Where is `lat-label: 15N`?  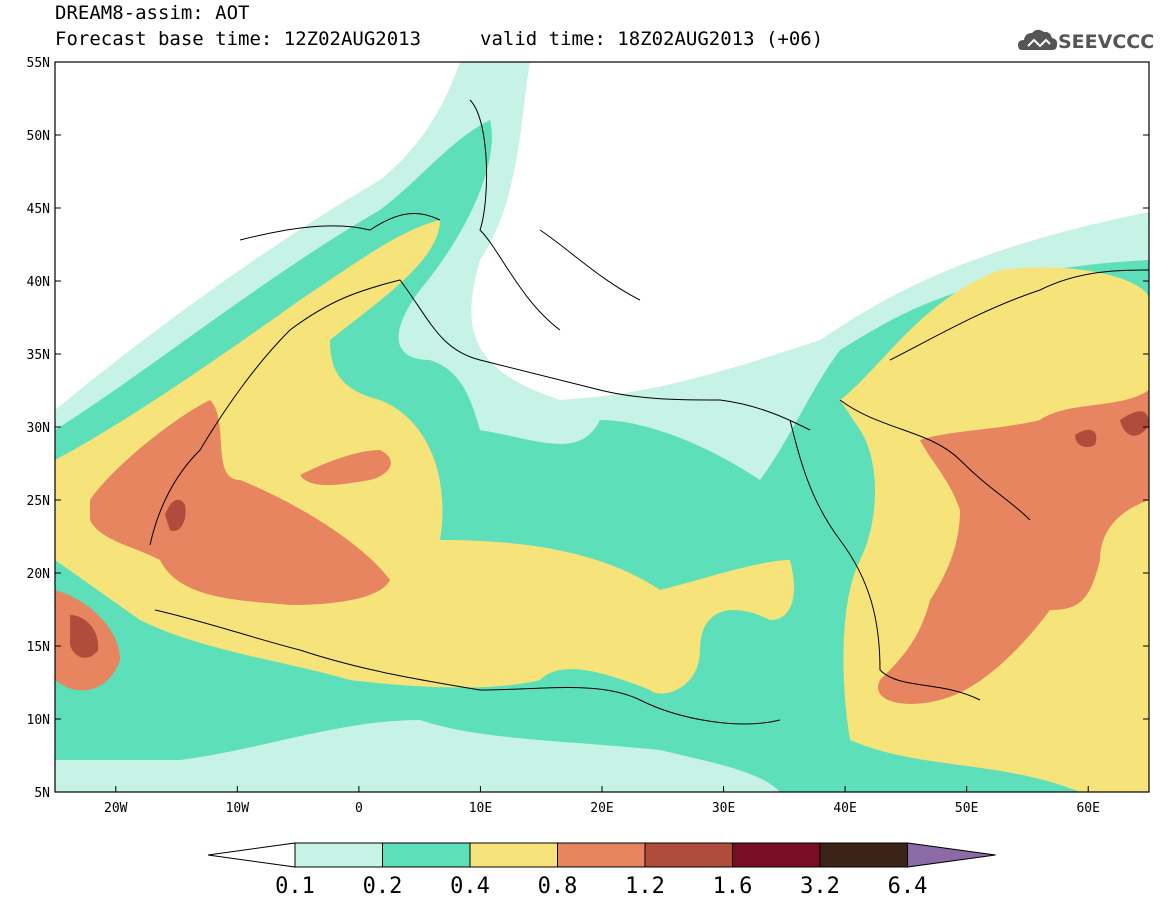
lat-label: 15N is located at coordinates (38, 647).